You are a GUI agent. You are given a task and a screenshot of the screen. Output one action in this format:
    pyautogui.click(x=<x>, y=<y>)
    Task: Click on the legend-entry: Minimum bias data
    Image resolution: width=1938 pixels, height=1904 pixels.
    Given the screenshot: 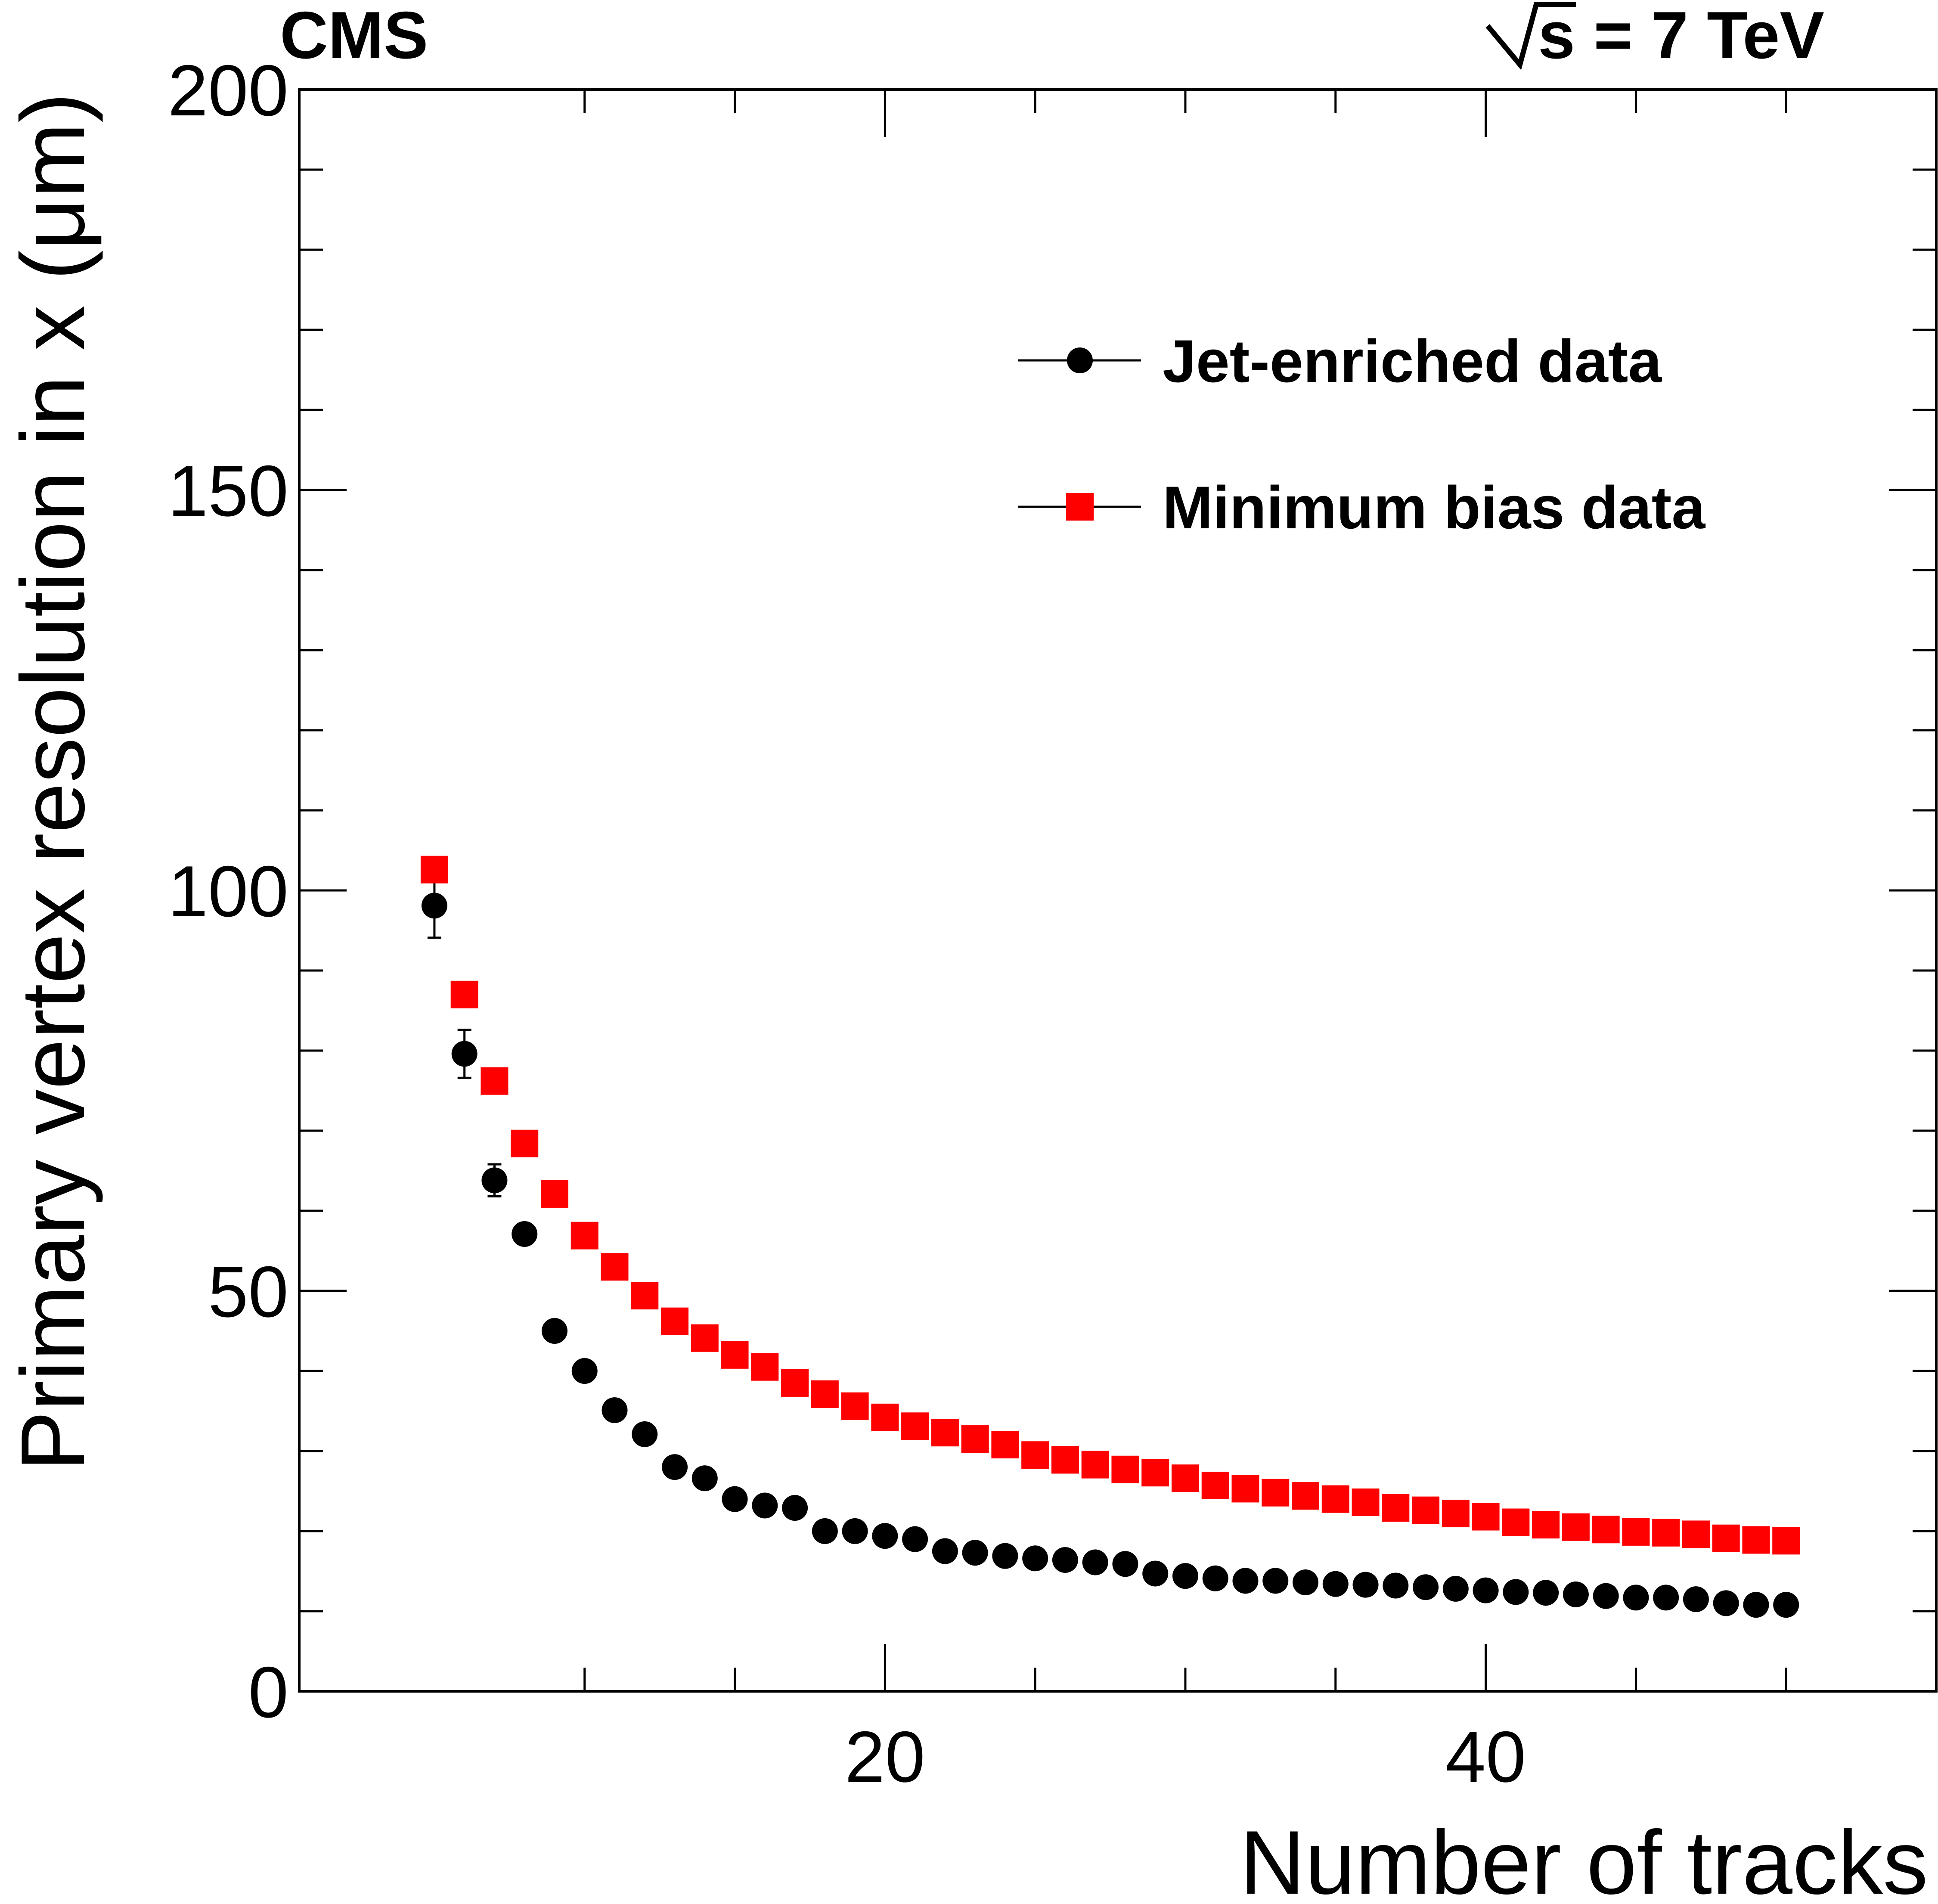 What is the action you would take?
    pyautogui.click(x=1361, y=507)
    